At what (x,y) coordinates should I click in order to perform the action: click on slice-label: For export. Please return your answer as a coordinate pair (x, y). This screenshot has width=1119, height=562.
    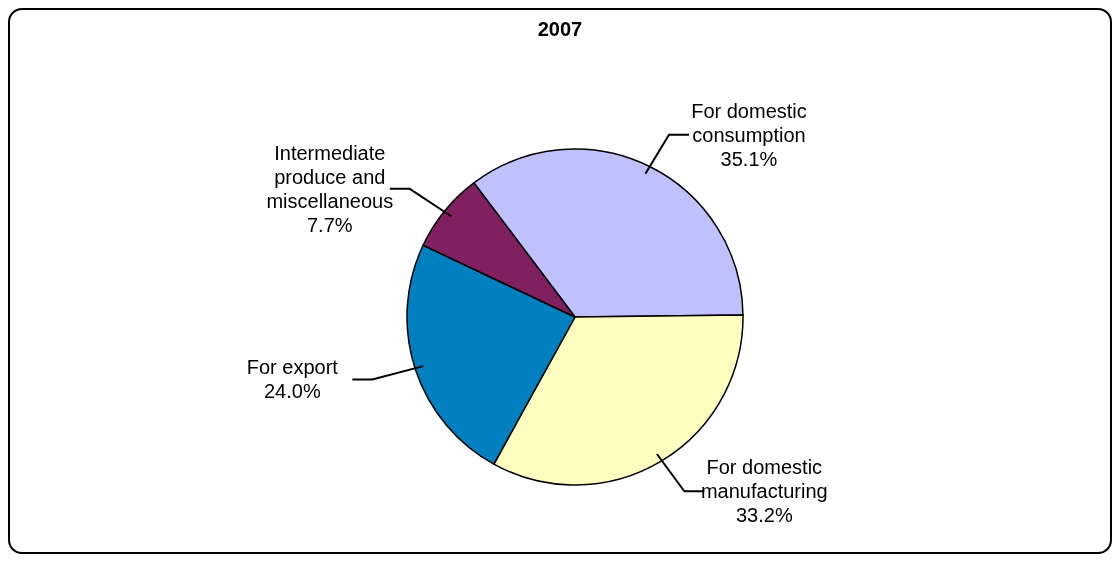
    Looking at the image, I should click on (292, 367).